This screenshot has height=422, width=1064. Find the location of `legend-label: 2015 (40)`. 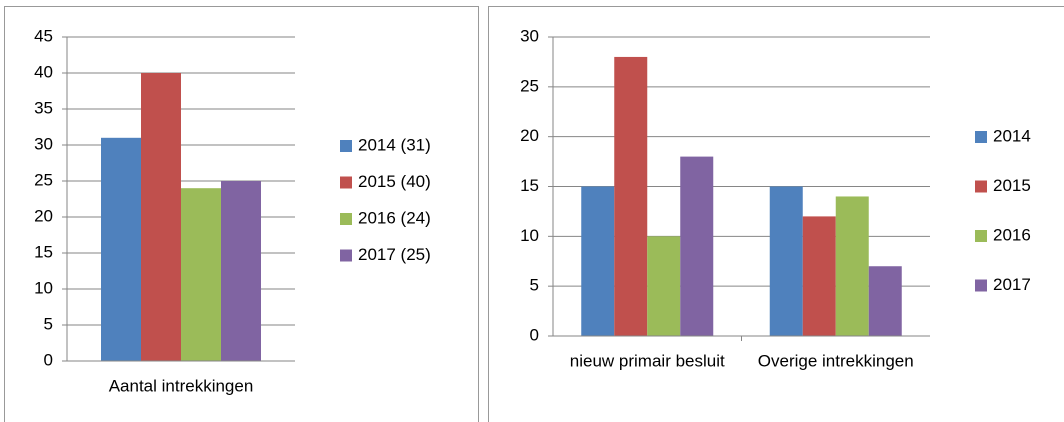

legend-label: 2015 (40) is located at coordinates (394, 181).